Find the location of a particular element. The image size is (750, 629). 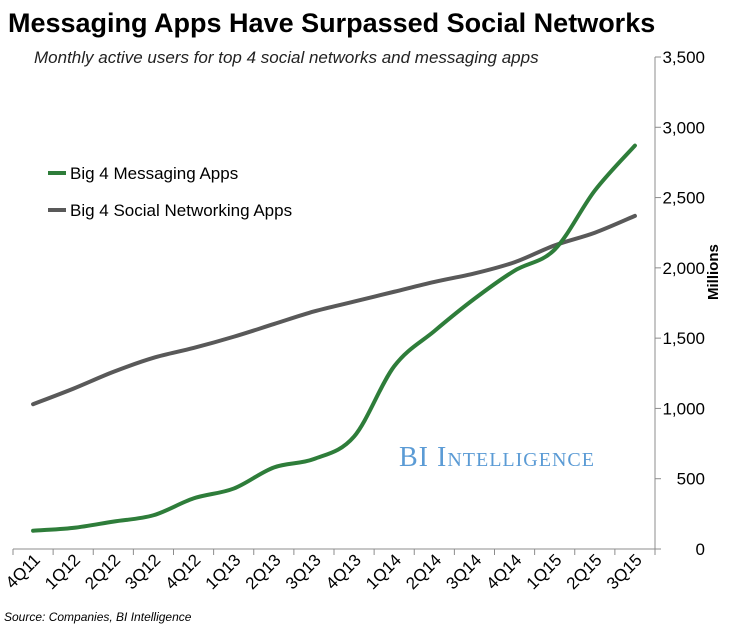

bi-intelligence-watermark: BI Intelligence is located at coordinates (497, 457).